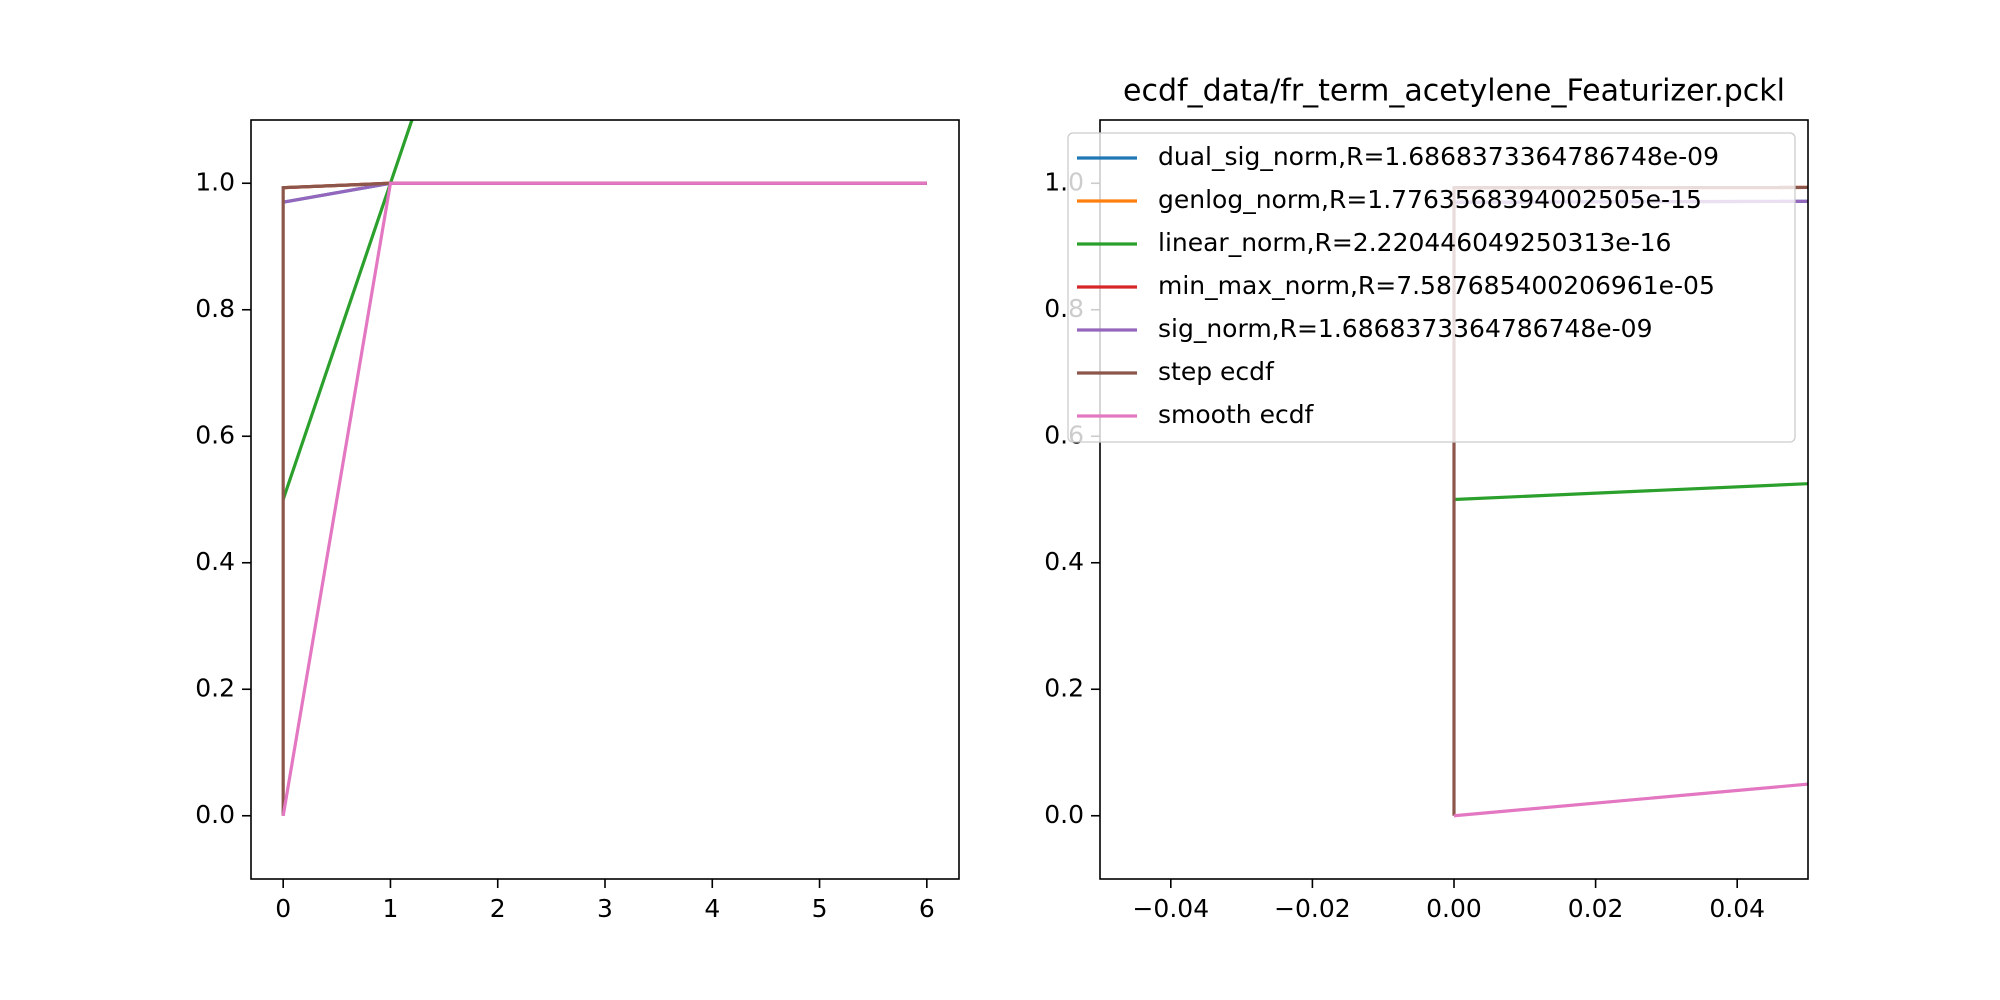 Image resolution: width=2000 pixels, height=1000 pixels. I want to click on x-tick-label: 4, so click(712, 908).